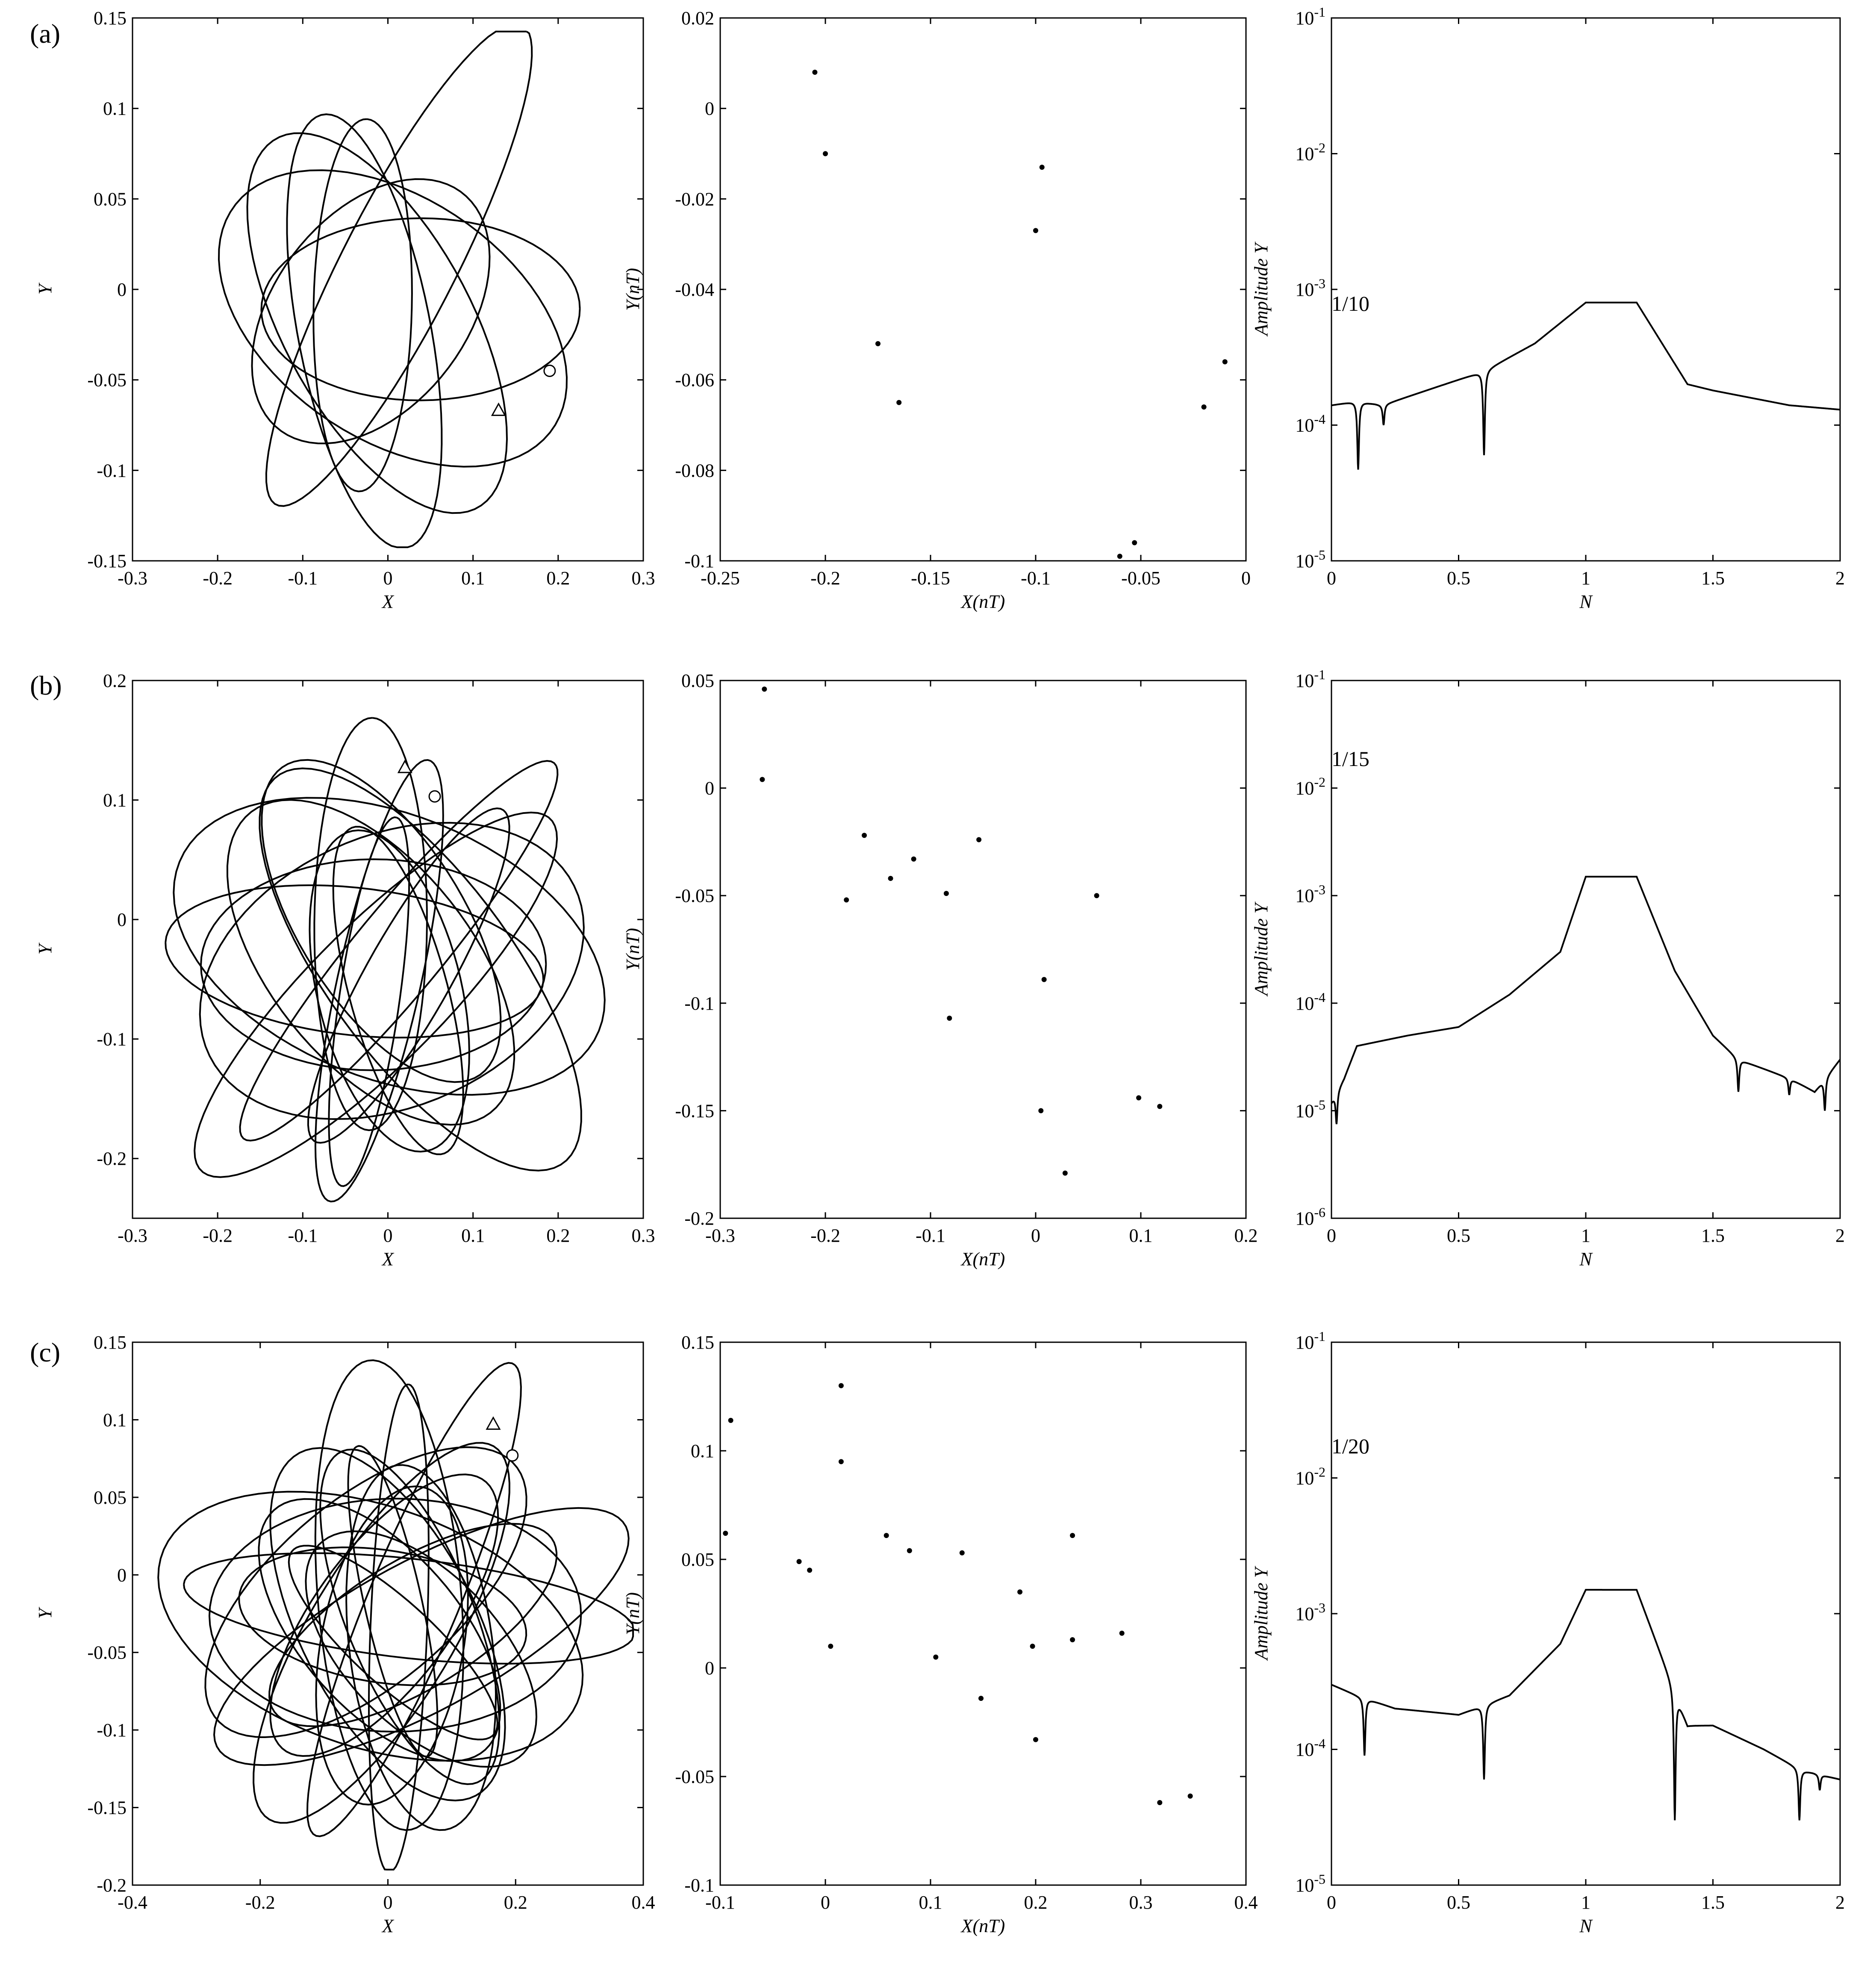  I want to click on y-tick-label: -0.15, so click(107, 1807).